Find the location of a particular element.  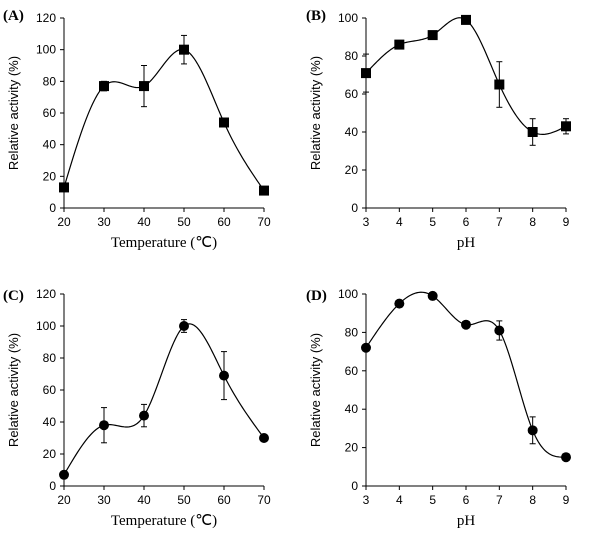

panel-label: (B) is located at coordinates (316, 16).